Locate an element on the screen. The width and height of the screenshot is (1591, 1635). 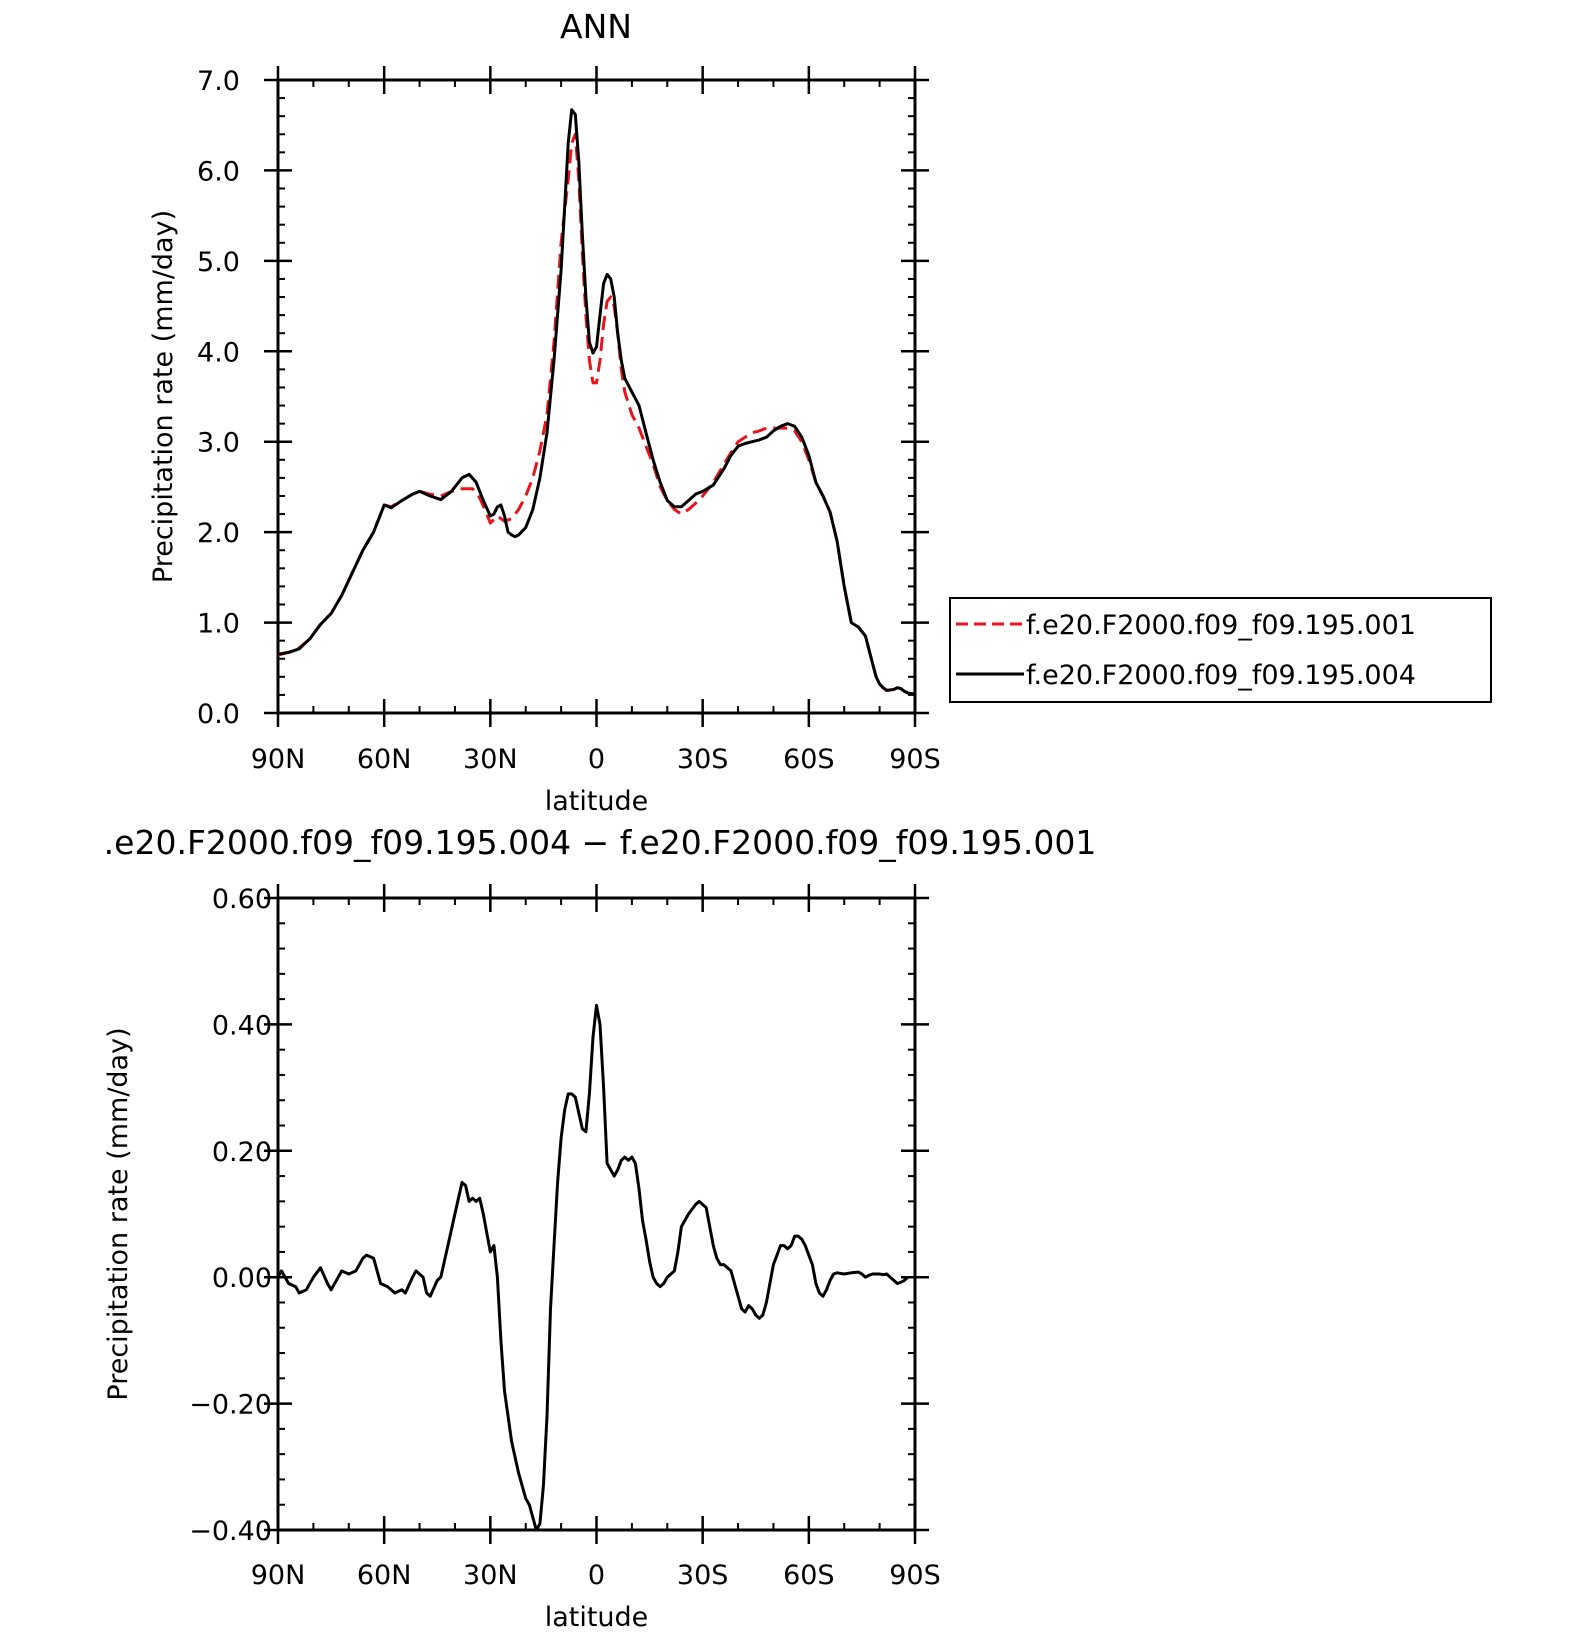
y-tick-label: −0.40 is located at coordinates (230, 1531).